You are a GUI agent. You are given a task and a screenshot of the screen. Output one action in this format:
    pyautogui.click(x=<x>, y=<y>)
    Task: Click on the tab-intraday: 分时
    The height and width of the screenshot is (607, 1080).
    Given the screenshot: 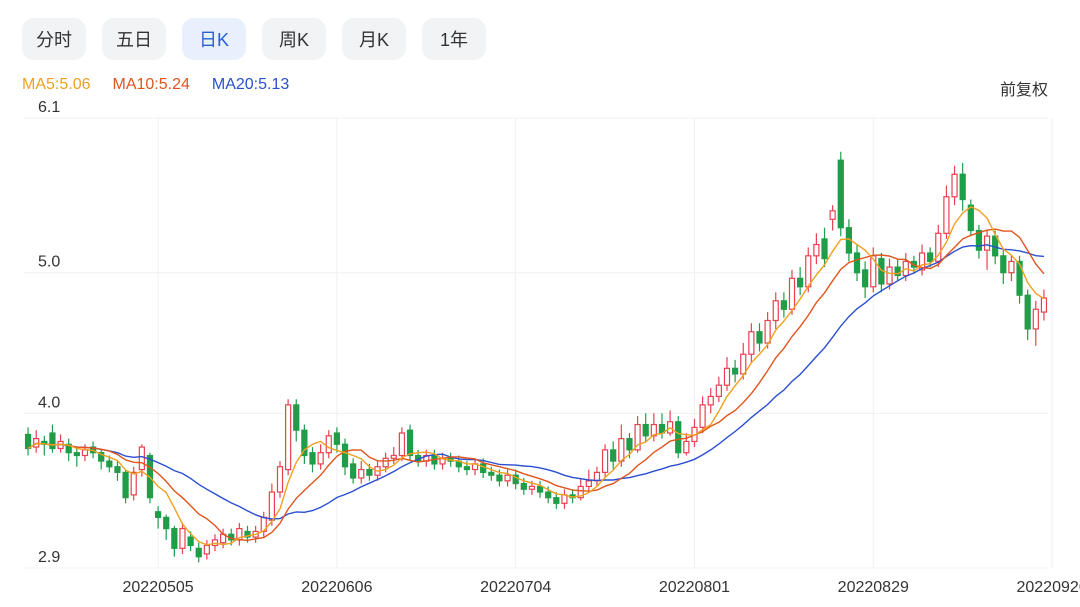 What is the action you would take?
    pyautogui.click(x=54, y=39)
    